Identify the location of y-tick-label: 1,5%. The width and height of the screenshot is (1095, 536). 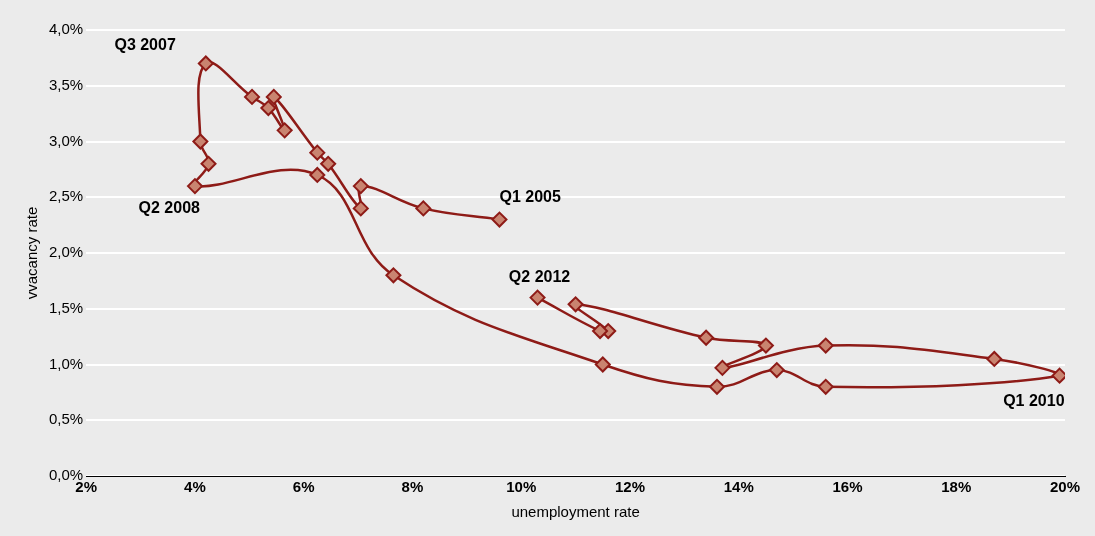
(66, 307).